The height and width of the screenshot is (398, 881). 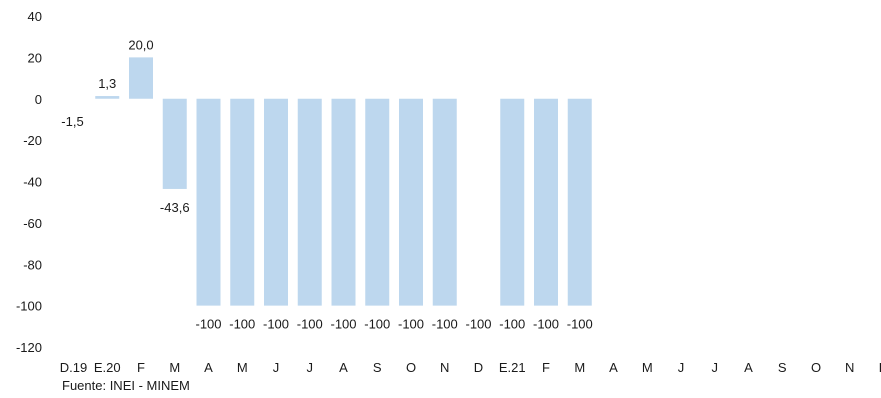 I want to click on data-label: 20,0, so click(x=140, y=44).